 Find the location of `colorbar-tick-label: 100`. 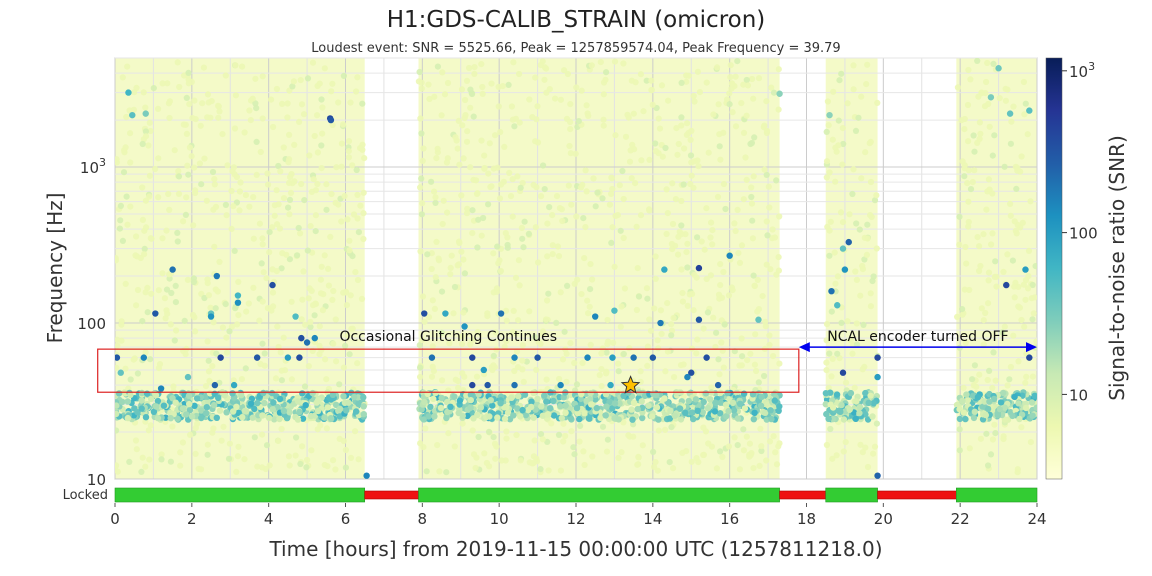

colorbar-tick-label: 100 is located at coordinates (1083, 234).